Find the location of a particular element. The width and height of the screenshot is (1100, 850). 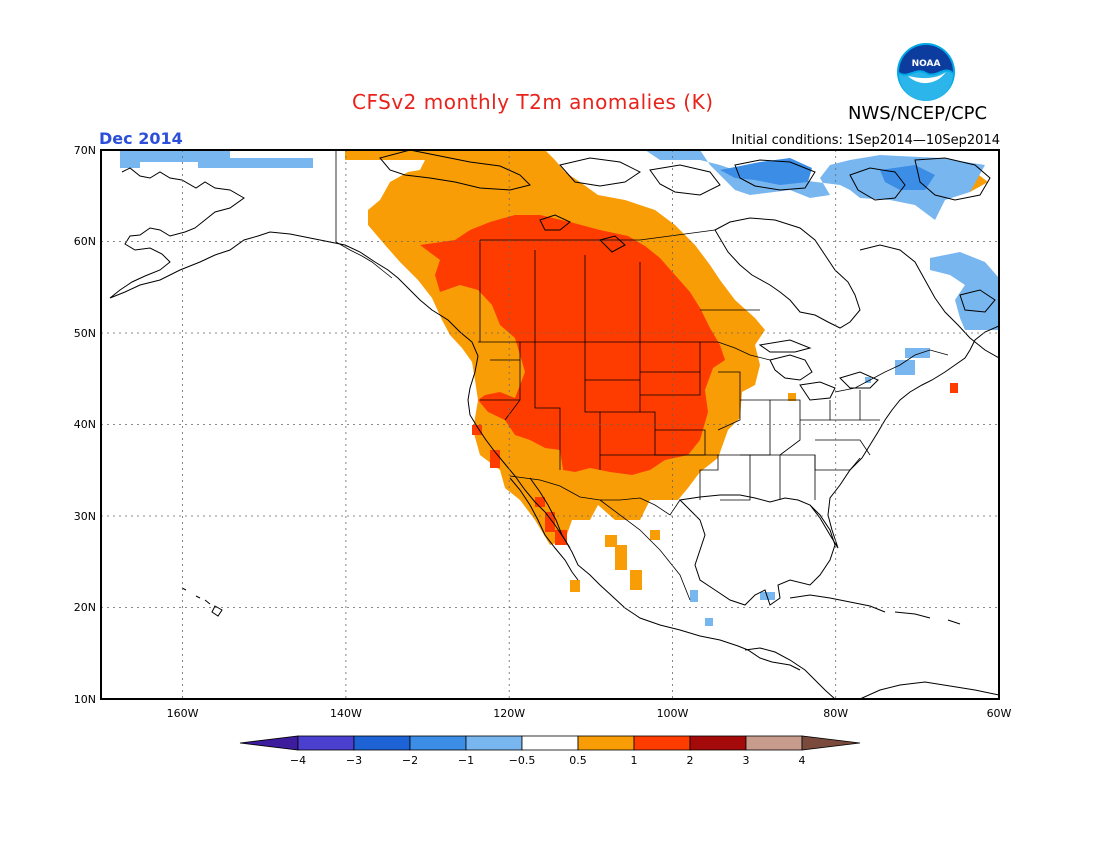

colorbar-tick-label: −3 is located at coordinates (354, 760).